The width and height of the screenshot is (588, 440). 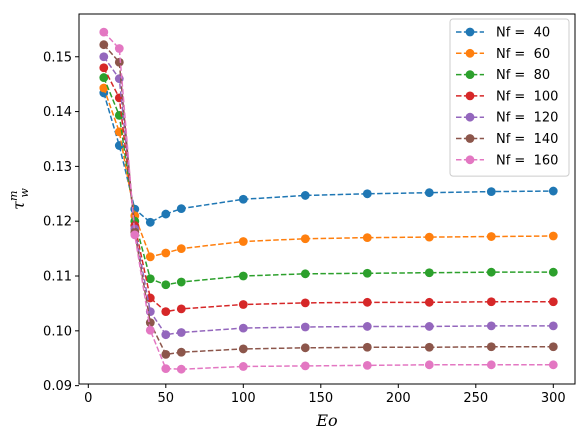 I want to click on legend-item: Nf = 40, so click(x=503, y=33).